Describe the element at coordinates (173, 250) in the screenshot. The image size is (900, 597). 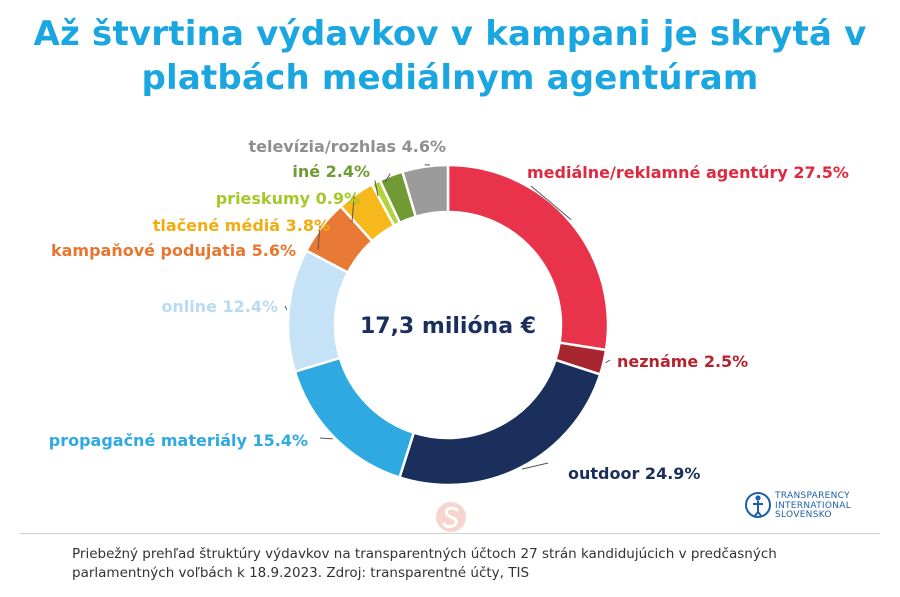
I see `slice-label: kampaňové podujatia 5.6%` at that location.